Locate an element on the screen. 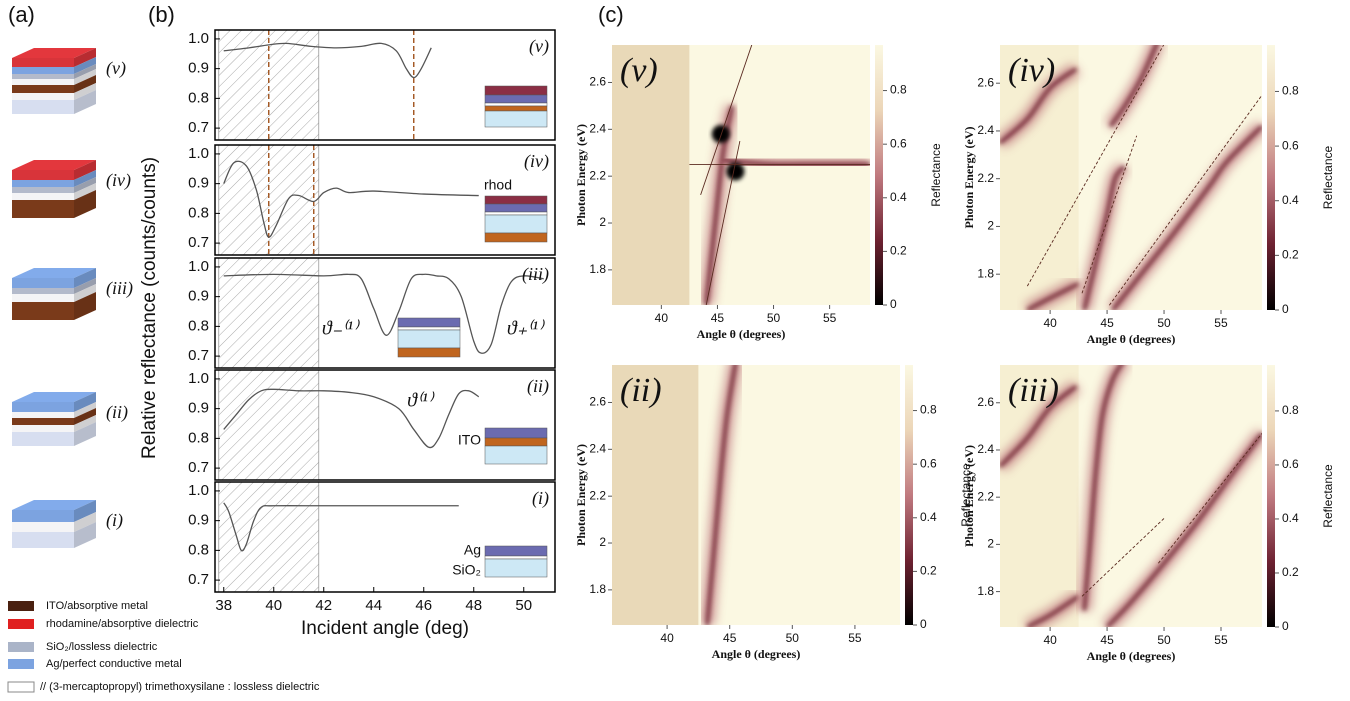 The image size is (1350, 701). legend-label: ITO/absorptive metal is located at coordinates (97, 606).